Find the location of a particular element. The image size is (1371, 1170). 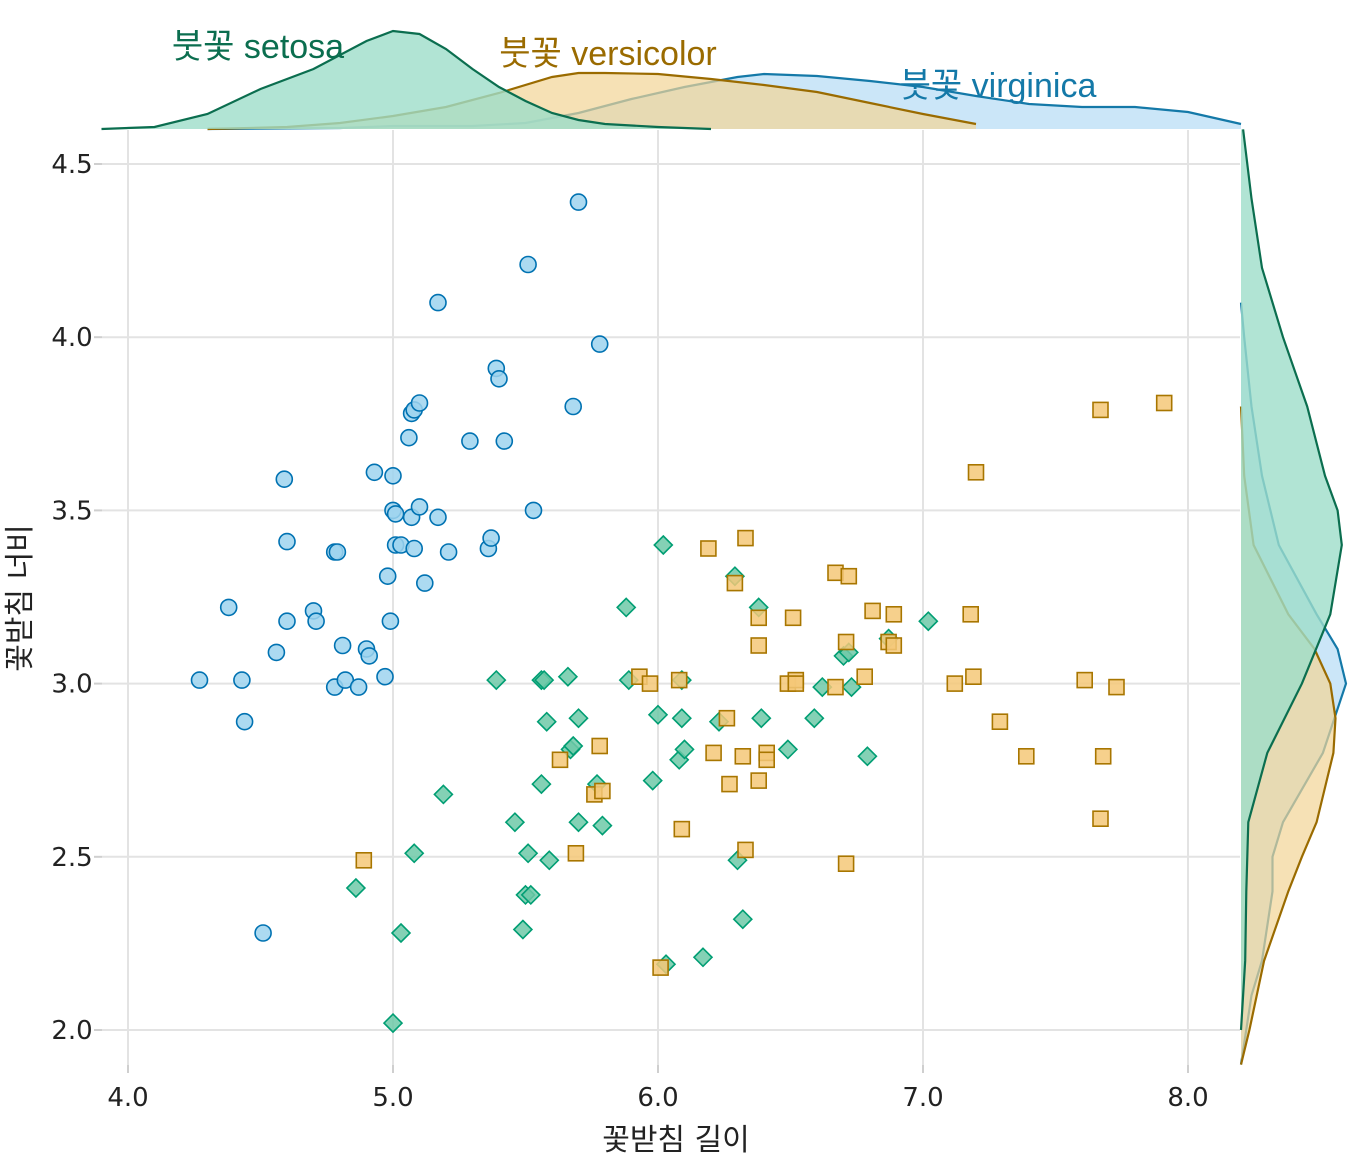

y-tick-label-3: 3.5 is located at coordinates (71, 511).